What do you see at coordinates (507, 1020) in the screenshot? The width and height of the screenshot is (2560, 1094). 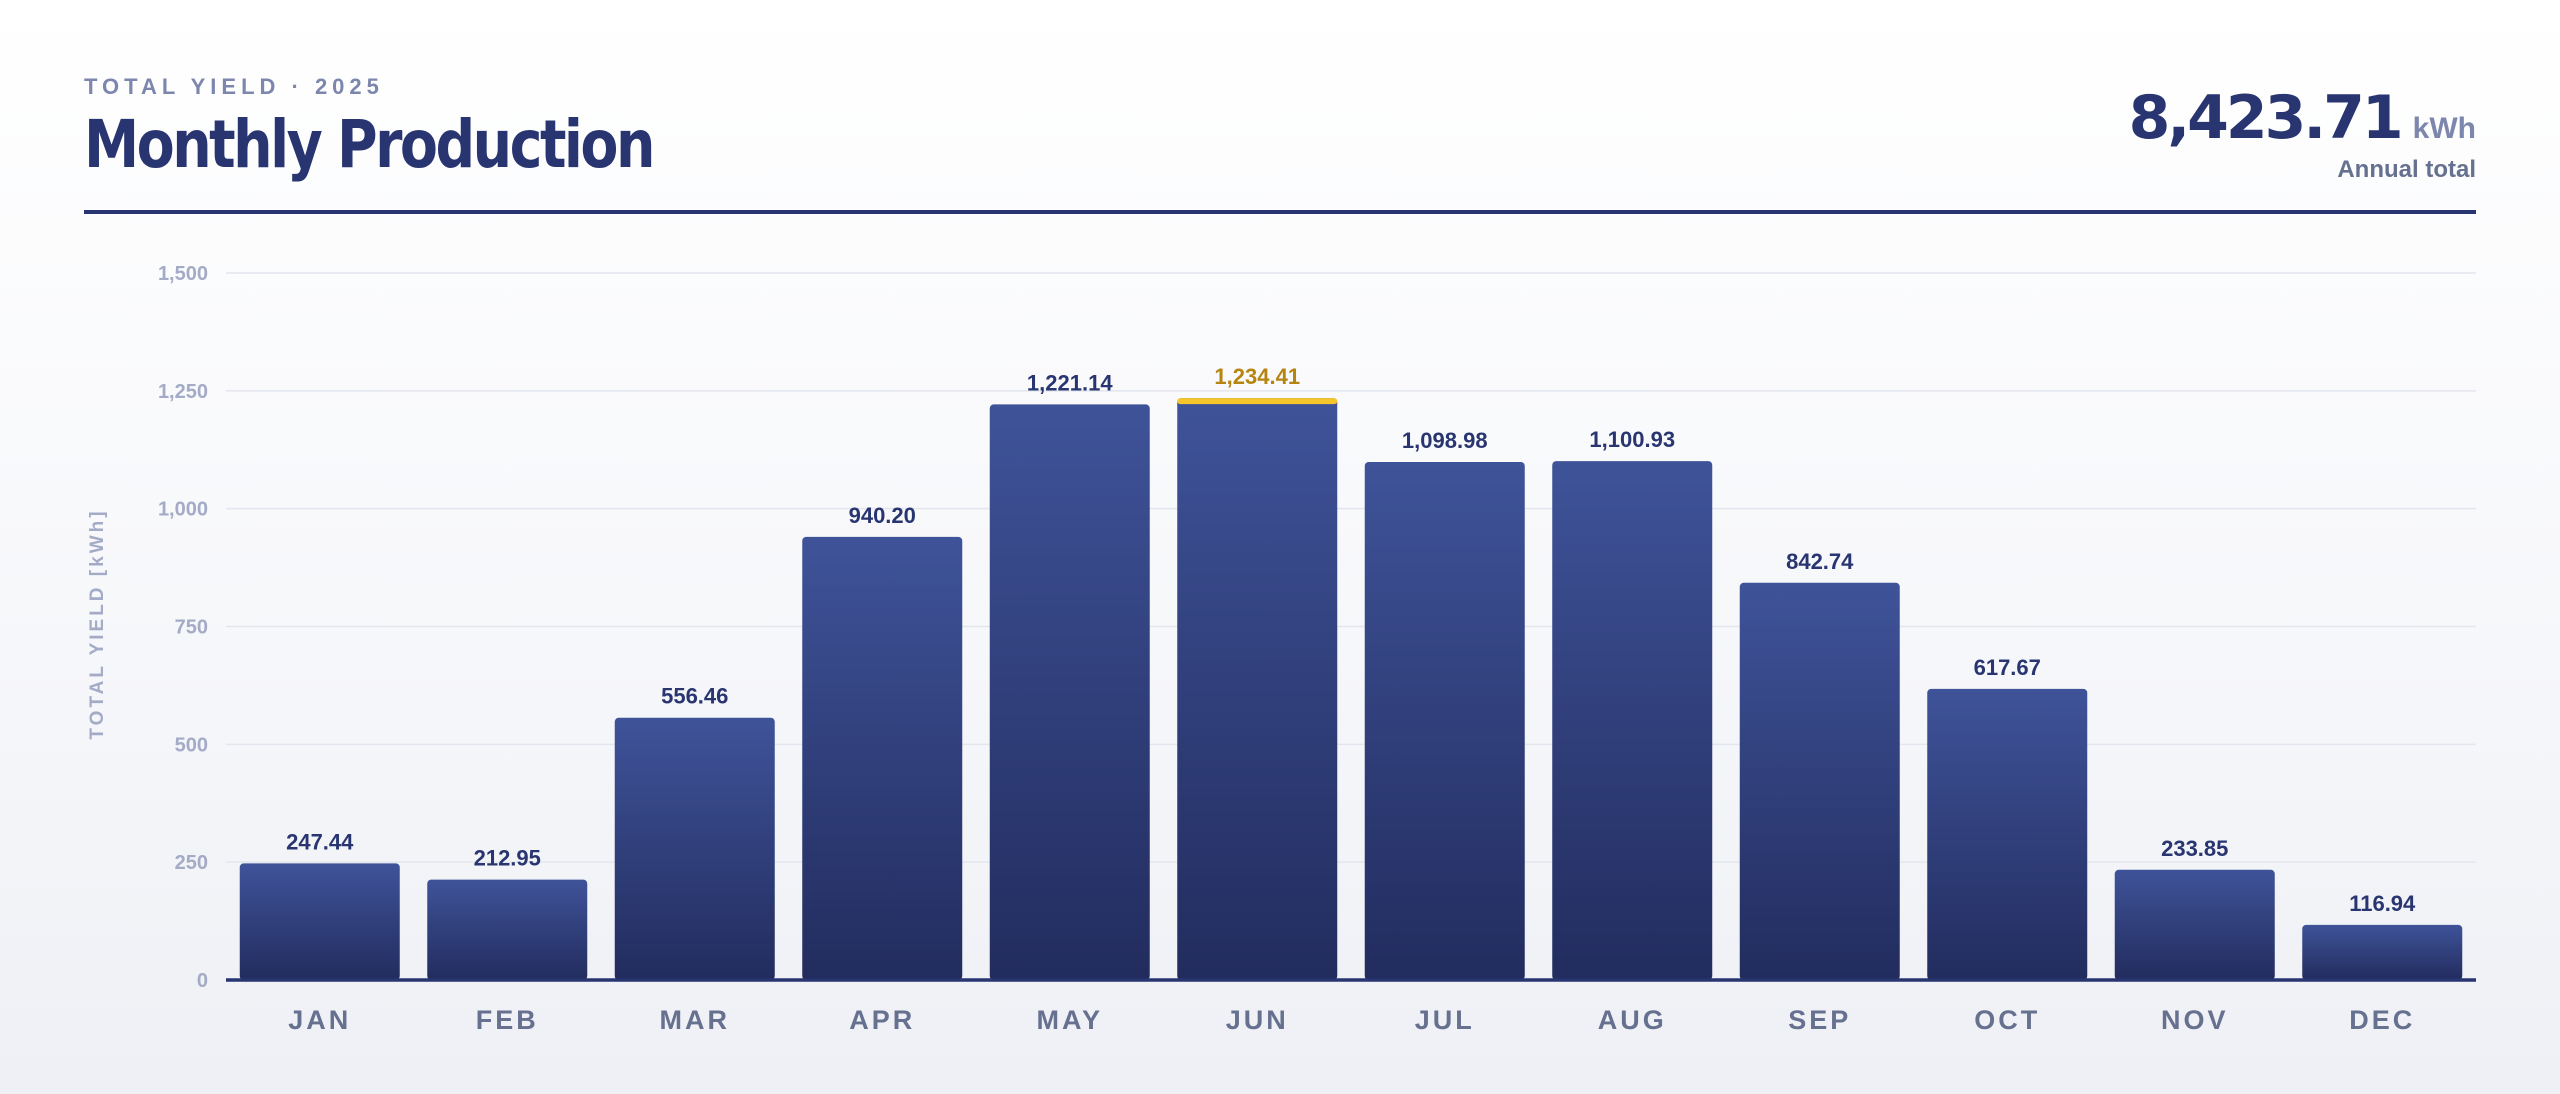 I see `category-label-feb: FEB` at bounding box center [507, 1020].